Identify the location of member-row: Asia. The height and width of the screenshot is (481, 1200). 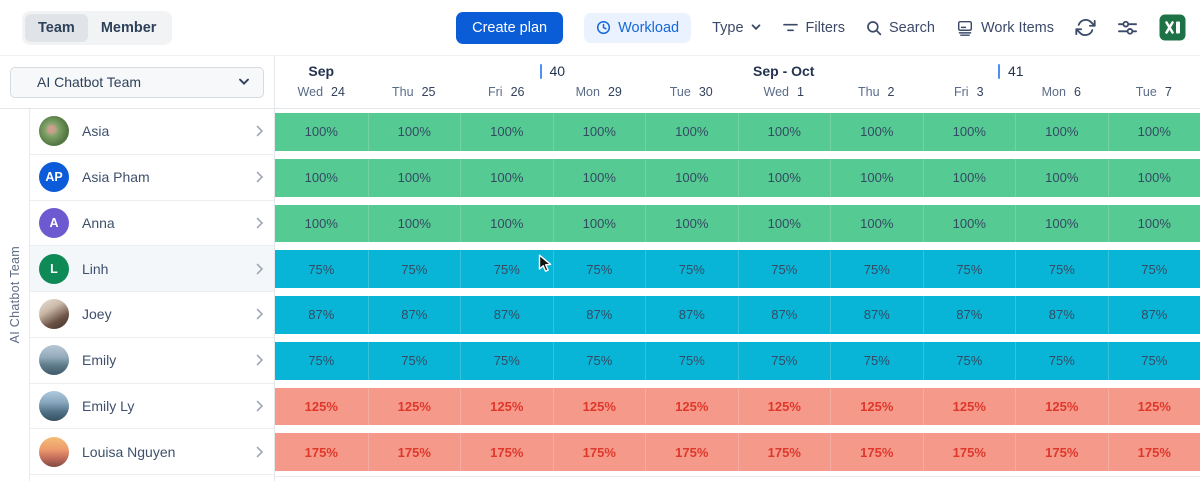
(152, 132).